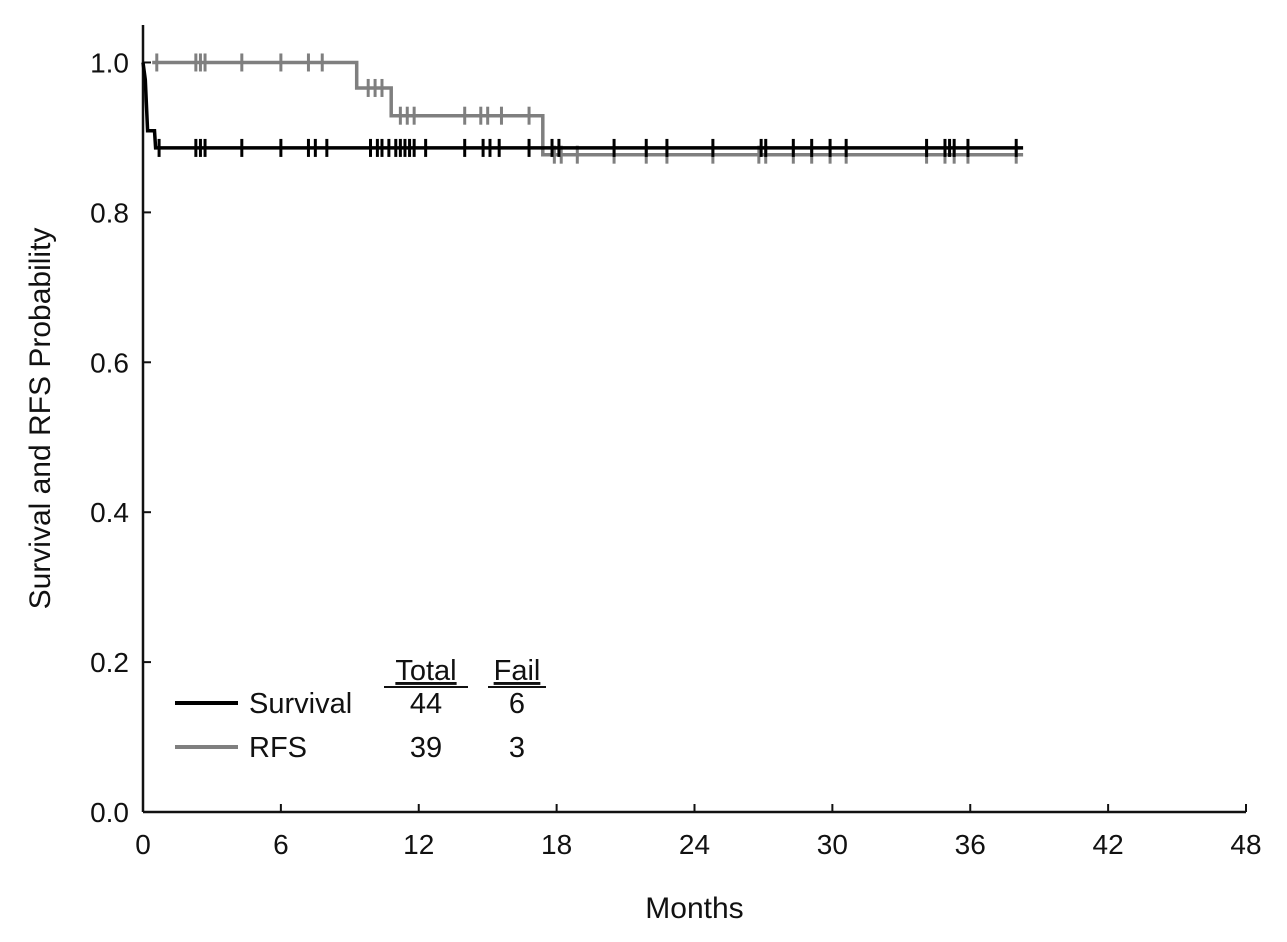  What do you see at coordinates (109, 512) in the screenshot?
I see `y-tick-label: 0.4` at bounding box center [109, 512].